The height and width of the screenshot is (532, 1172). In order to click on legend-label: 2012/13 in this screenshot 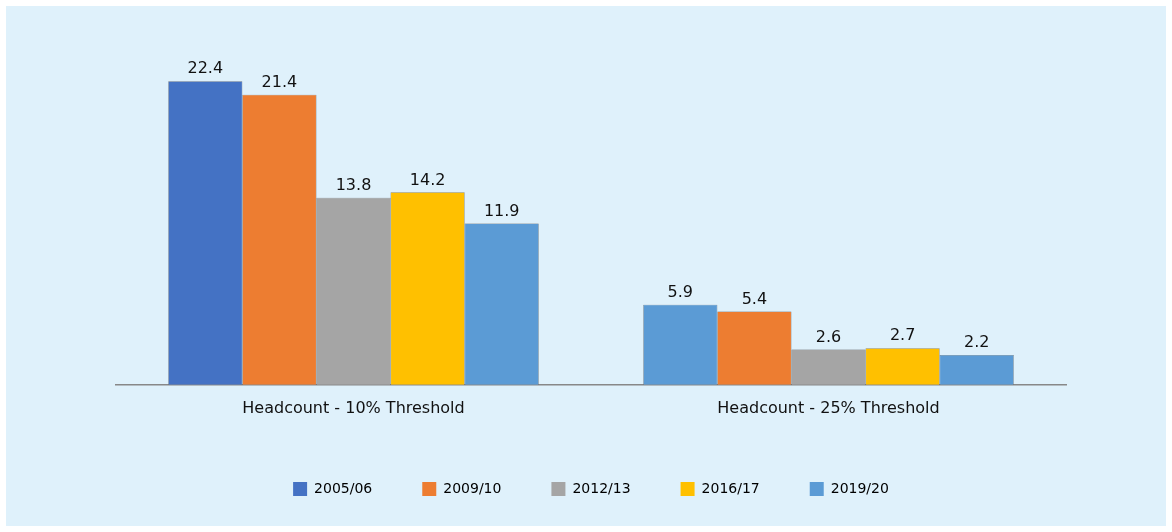, I will do `click(601, 487)`.